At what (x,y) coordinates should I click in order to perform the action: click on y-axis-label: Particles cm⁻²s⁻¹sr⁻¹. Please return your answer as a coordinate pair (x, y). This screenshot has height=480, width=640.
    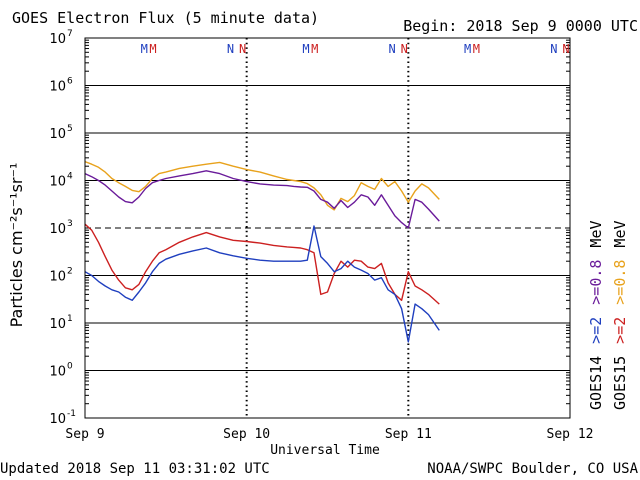
    Looking at the image, I should click on (16, 245).